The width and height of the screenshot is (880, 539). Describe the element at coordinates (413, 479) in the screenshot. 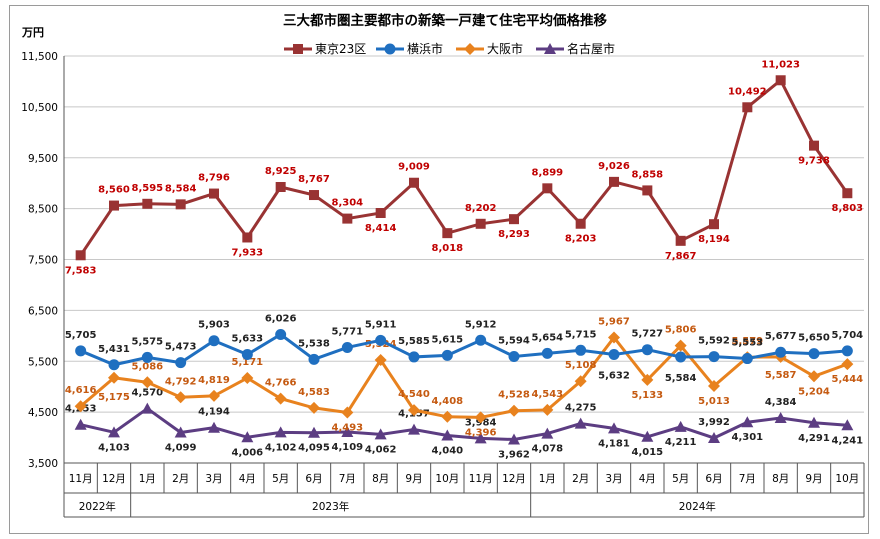

I see `x-tick-label: 9月` at that location.